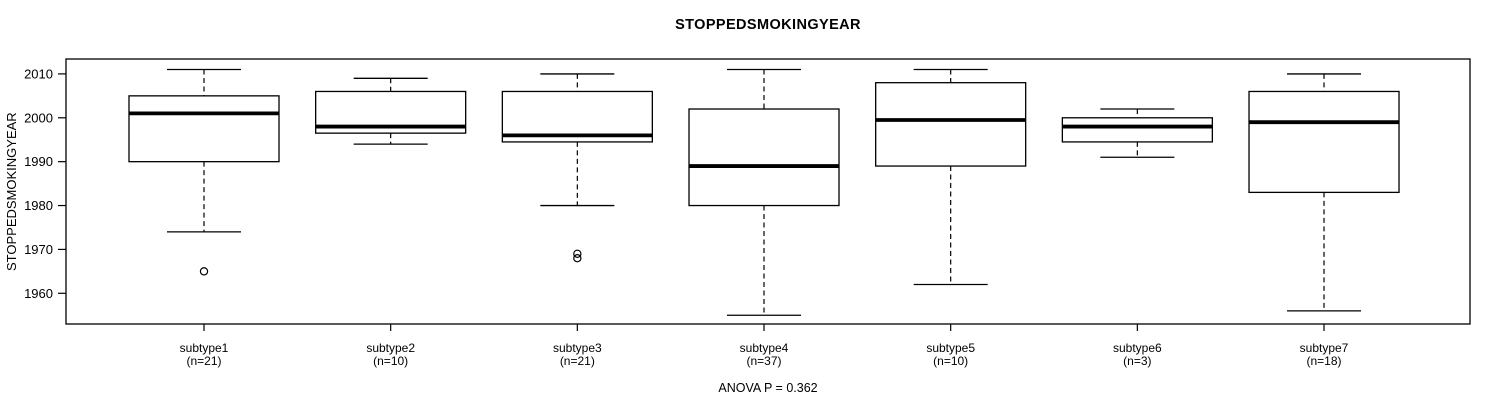 The height and width of the screenshot is (400, 1500). What do you see at coordinates (577, 348) in the screenshot?
I see `x-axis-tick-label: subtype3` at bounding box center [577, 348].